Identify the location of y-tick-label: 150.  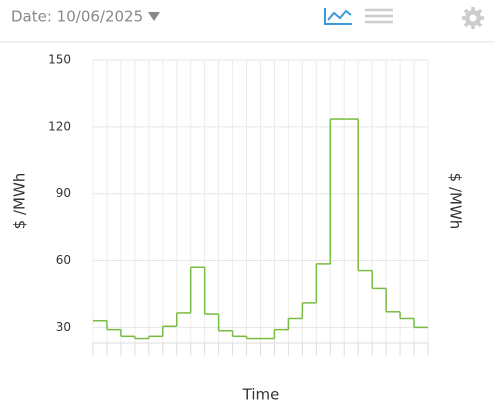
(59, 60).